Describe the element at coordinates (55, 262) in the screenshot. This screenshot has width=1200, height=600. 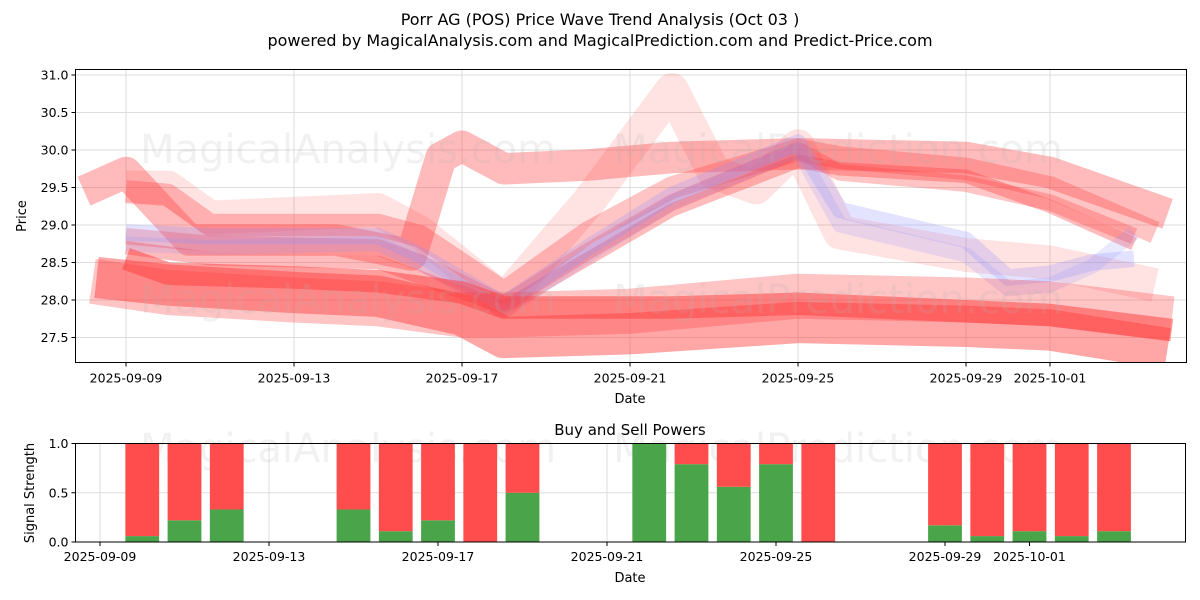
I see `price-y-tick-label: 28.5` at that location.